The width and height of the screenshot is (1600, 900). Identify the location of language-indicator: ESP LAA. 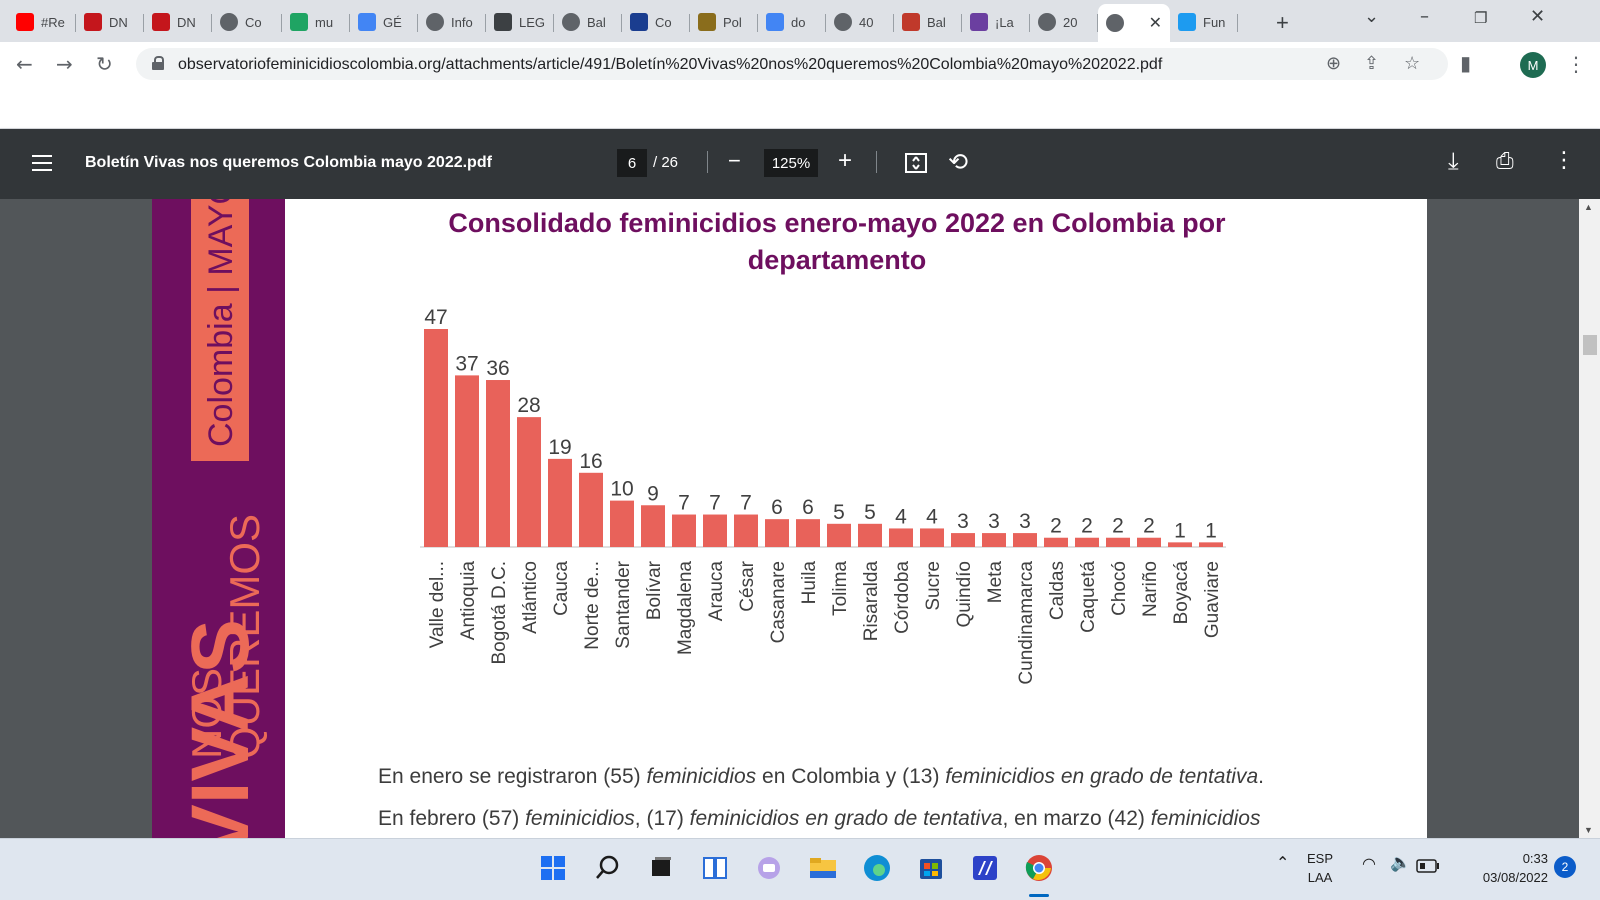
(1320, 868).